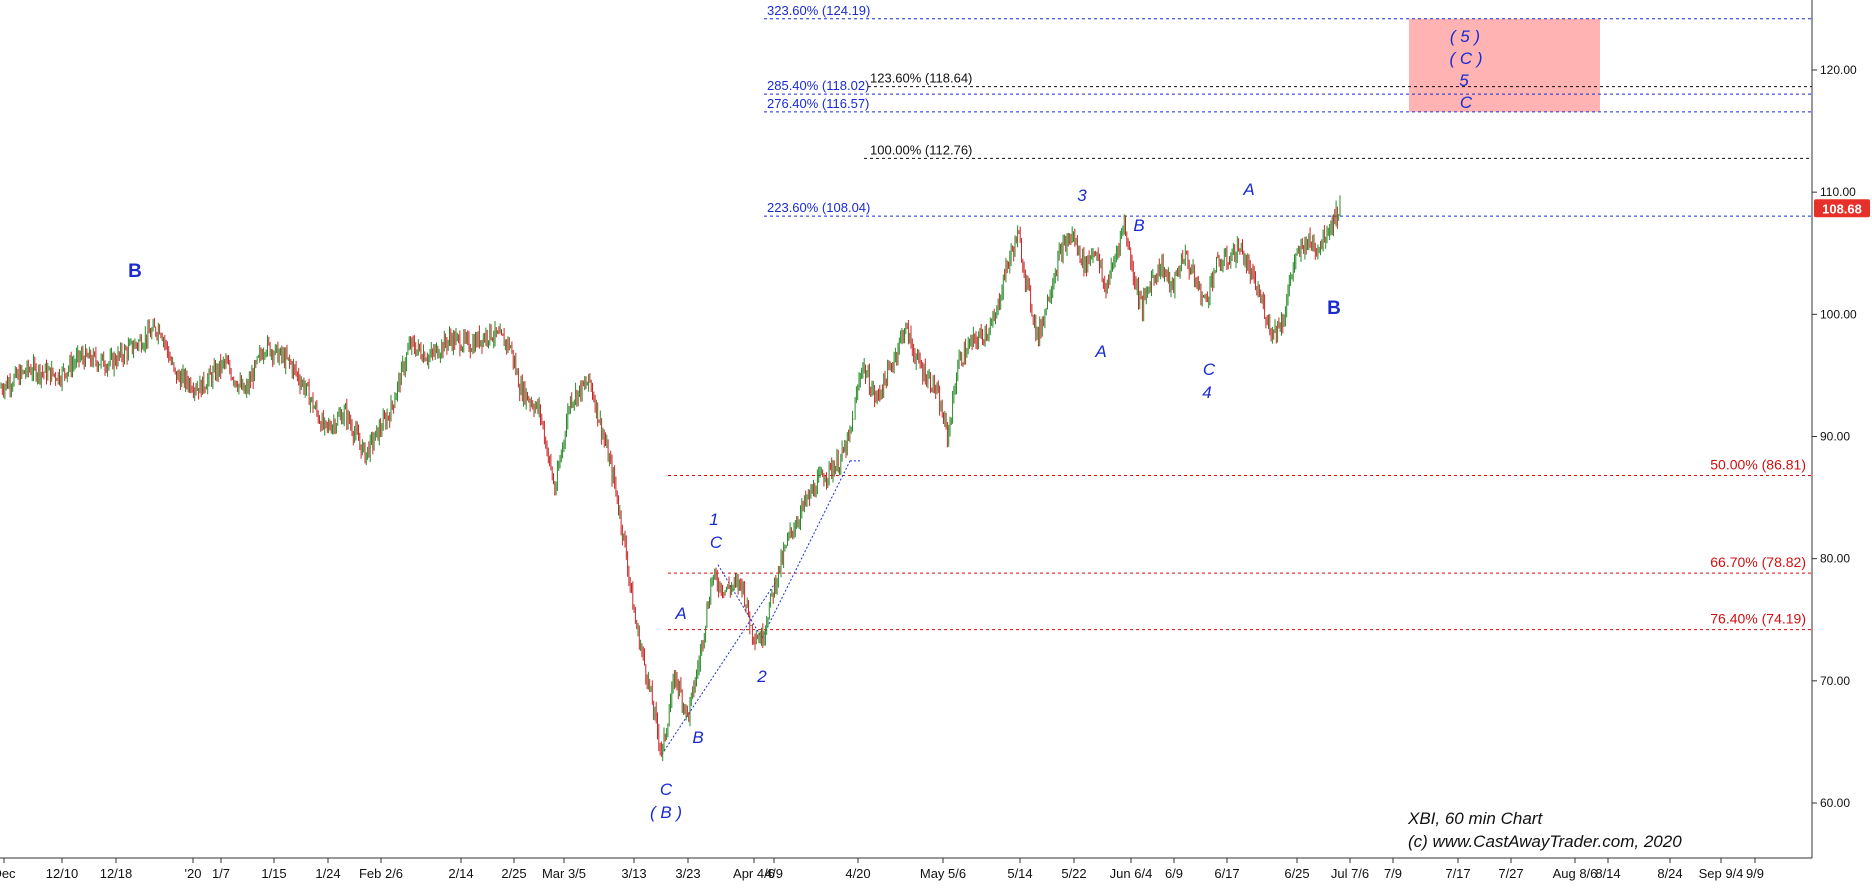 The width and height of the screenshot is (1872, 888). What do you see at coordinates (687, 873) in the screenshot?
I see `x-tick-label: 3/23` at bounding box center [687, 873].